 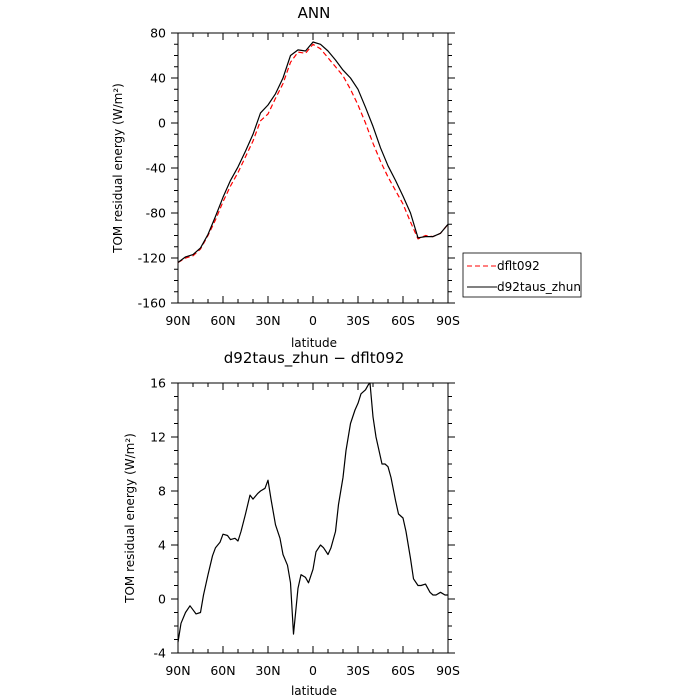 What do you see at coordinates (158, 383) in the screenshot?
I see `bottom-panel-ytick-label: 16` at bounding box center [158, 383].